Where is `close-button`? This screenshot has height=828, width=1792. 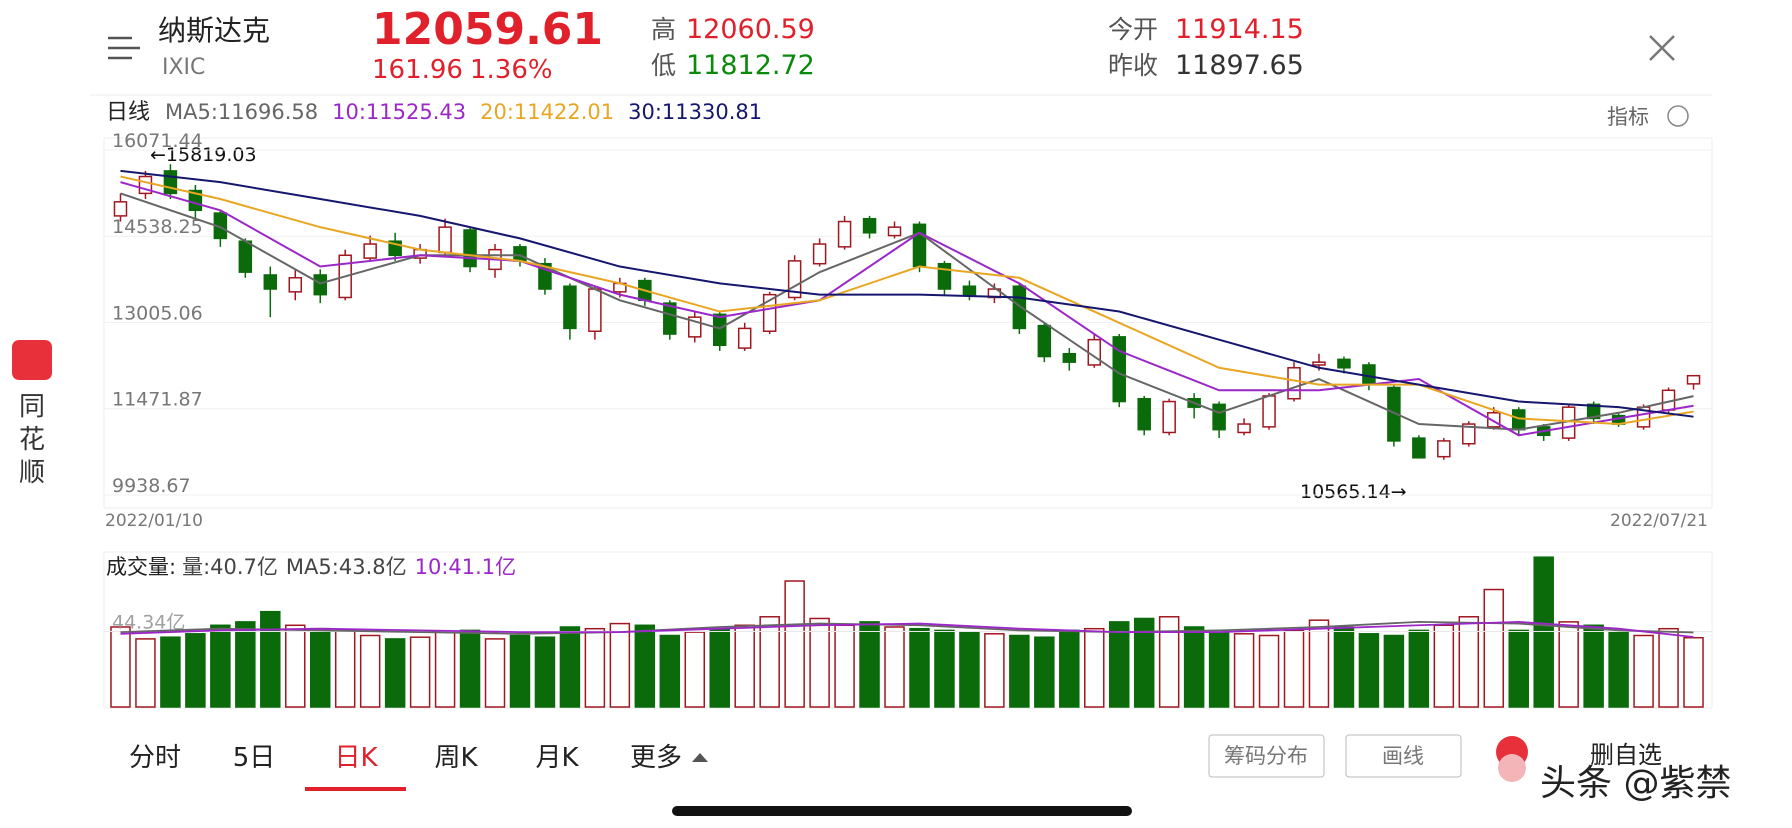
close-button is located at coordinates (1662, 48).